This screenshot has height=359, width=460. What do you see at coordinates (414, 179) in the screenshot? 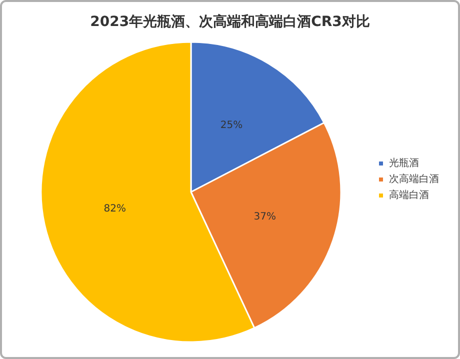
I see `legend-label: 次高端白酒` at bounding box center [414, 179].